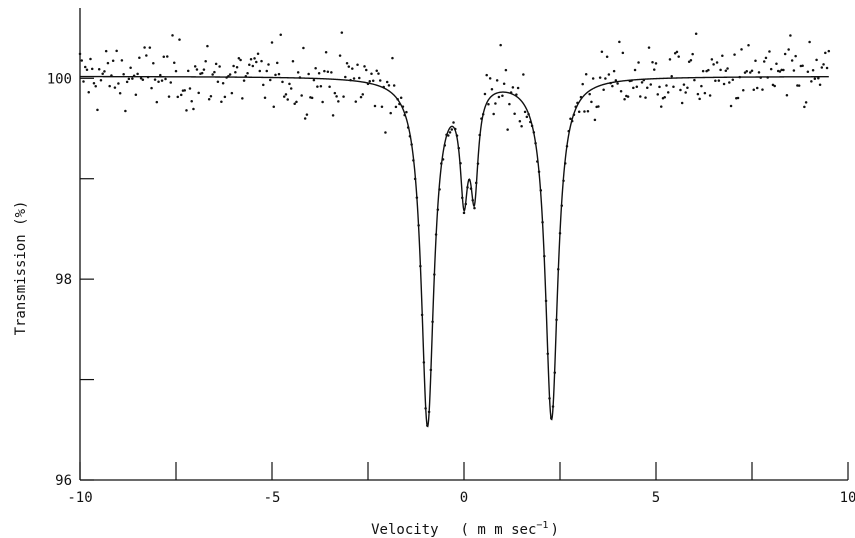 This screenshot has height=538, width=855. Describe the element at coordinates (499, 530) in the screenshot. I see `x-axis-label-unit: ( m m sec` at that location.